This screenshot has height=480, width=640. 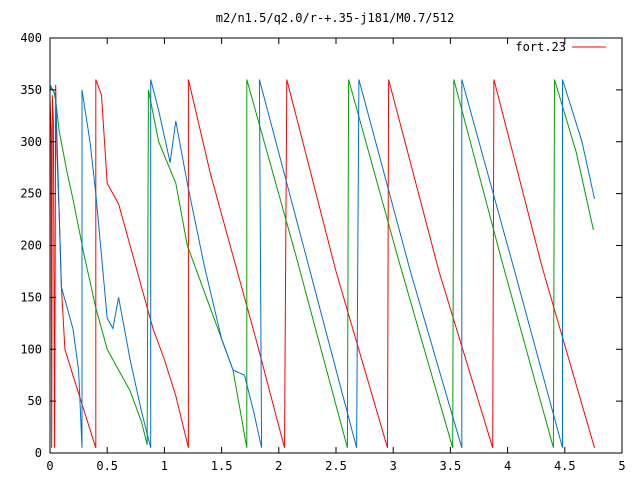 What do you see at coordinates (31, 142) in the screenshot?
I see `y-tick-label: 300` at bounding box center [31, 142].